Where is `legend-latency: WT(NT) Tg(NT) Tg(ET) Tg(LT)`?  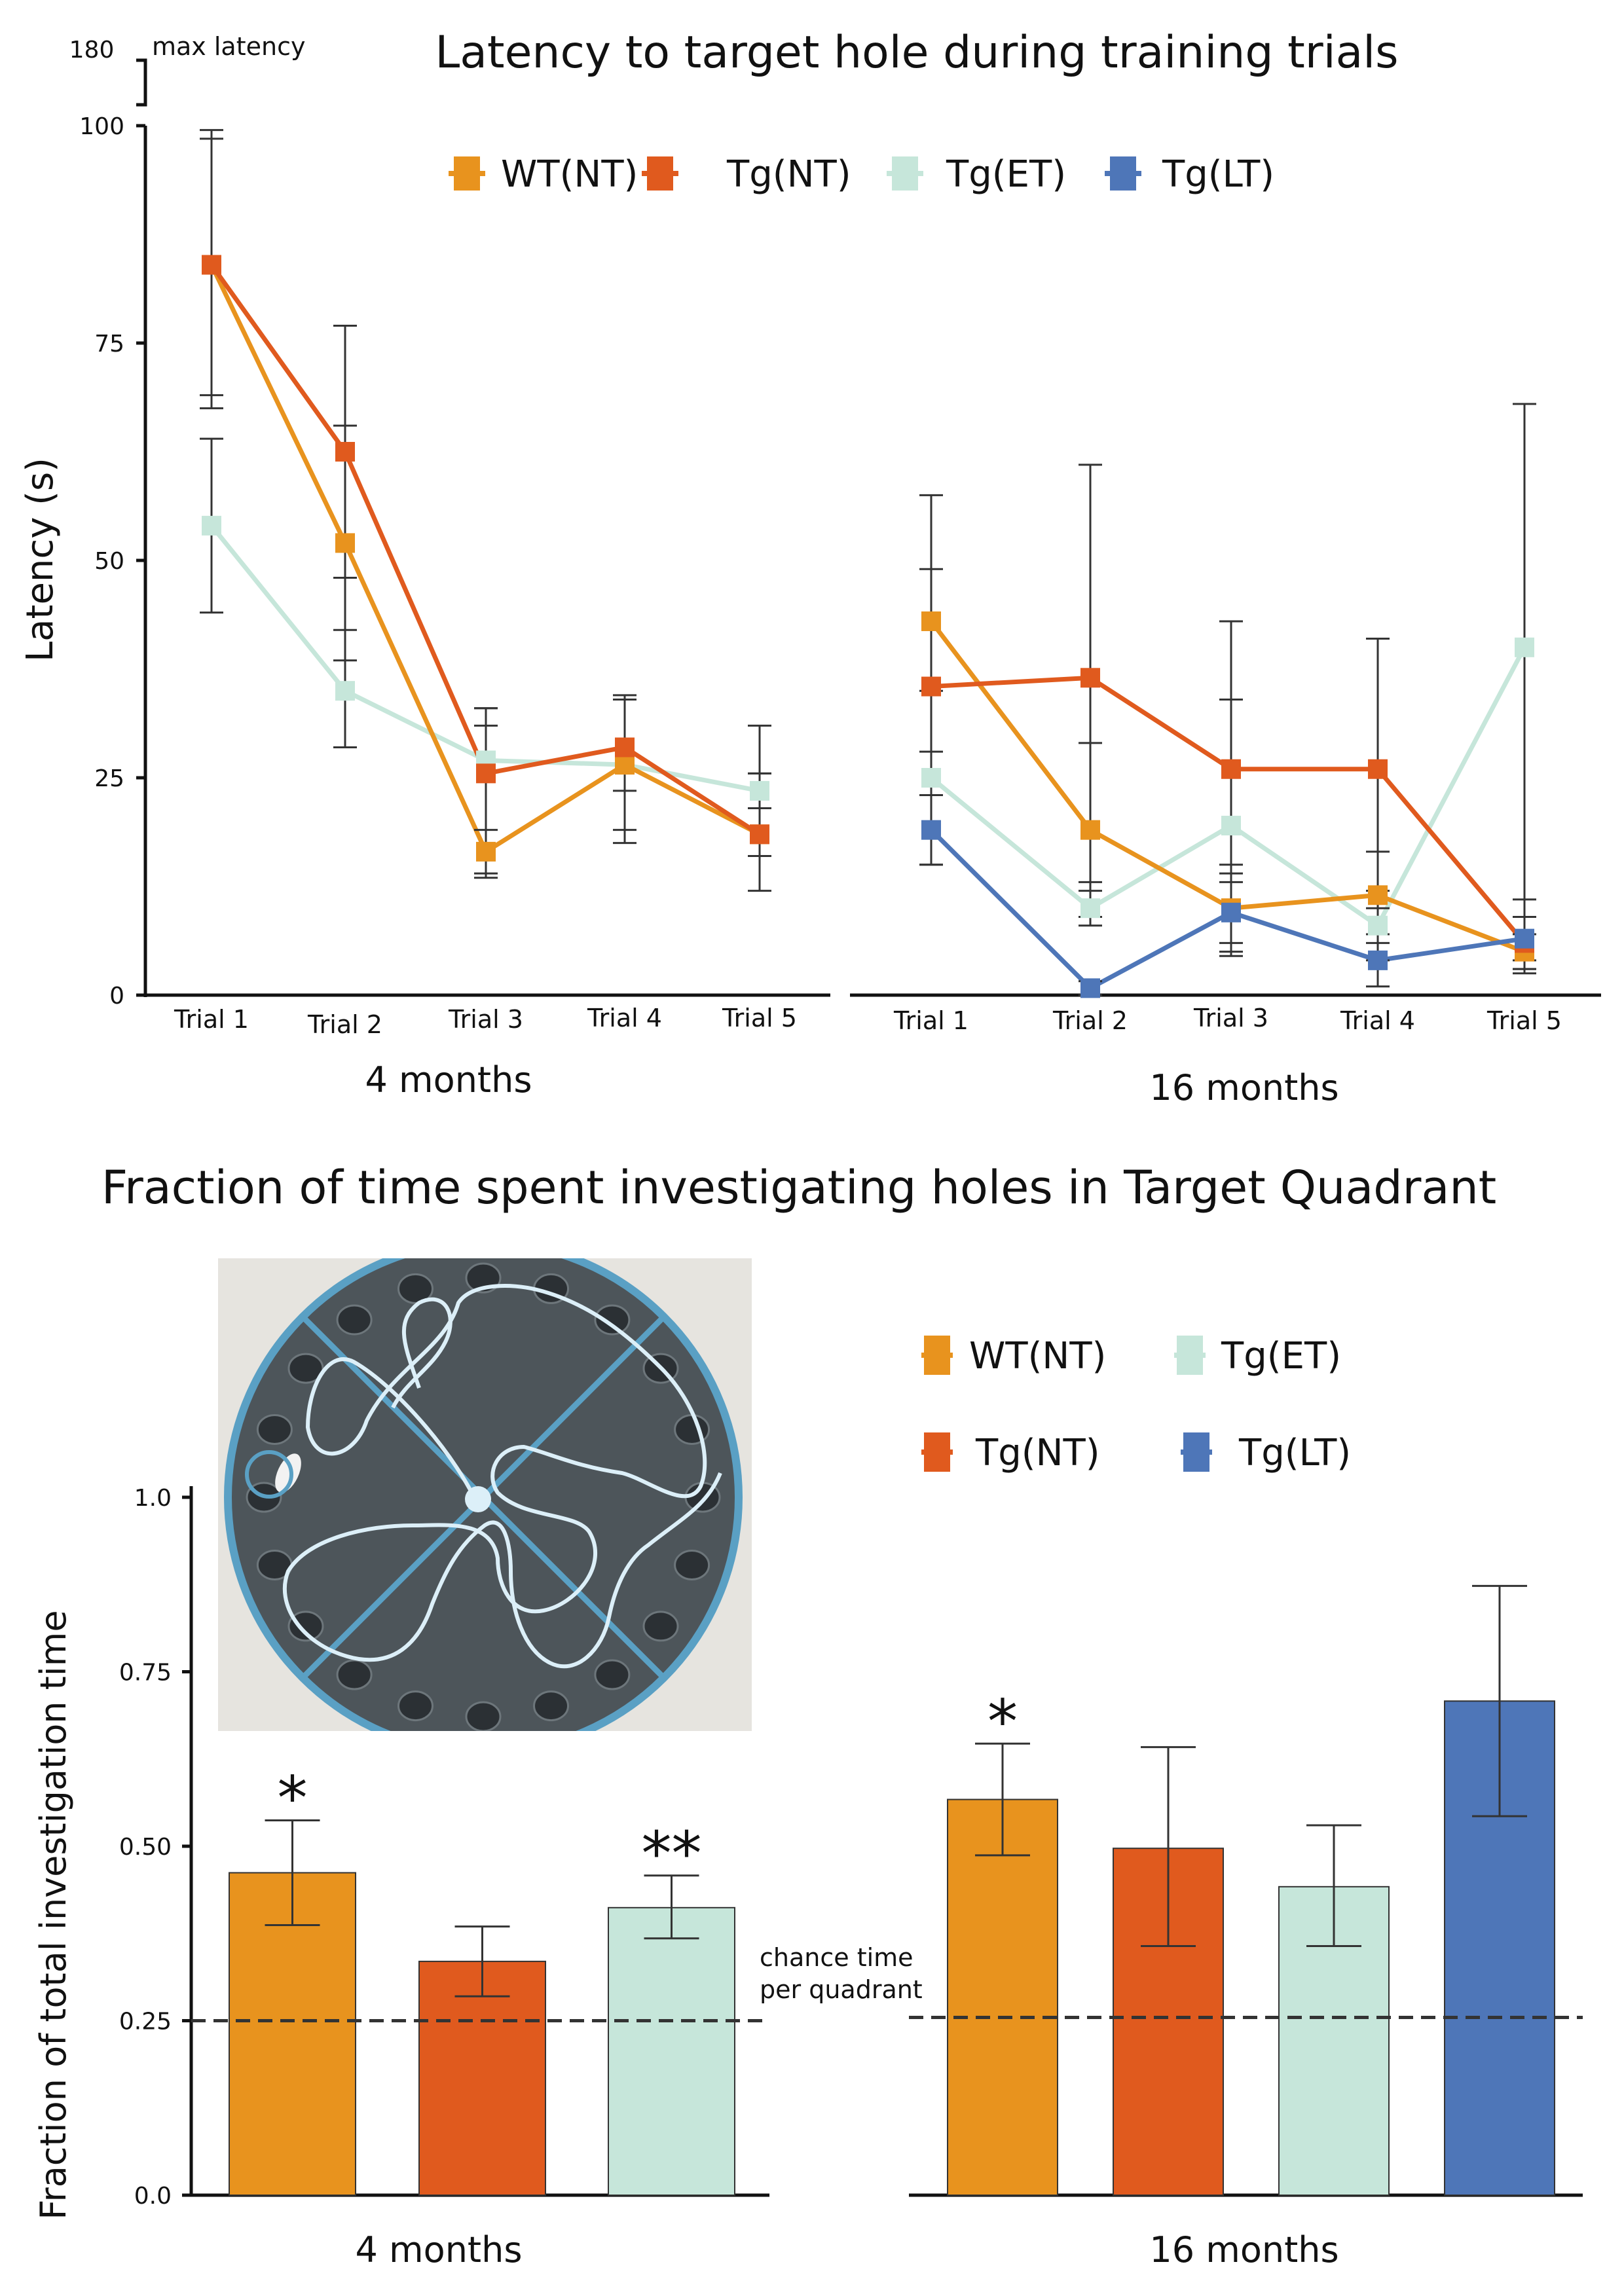 legend-latency: WT(NT) Tg(NT) Tg(ET) Tg(LT) is located at coordinates (861, 174).